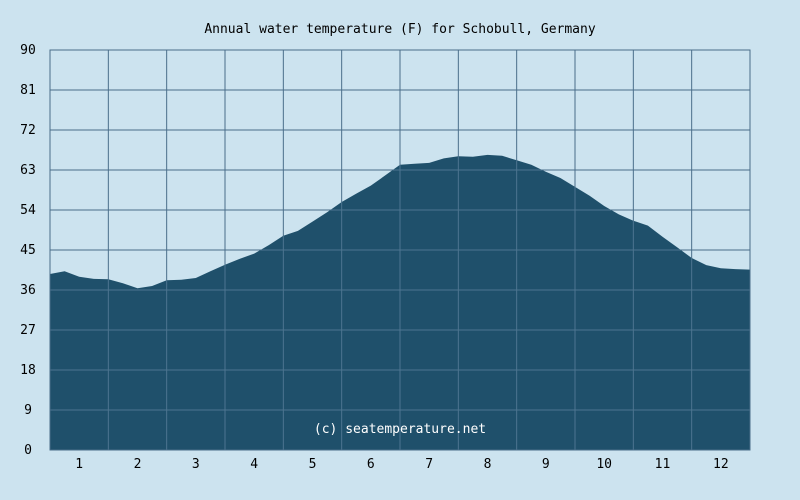  What do you see at coordinates (371, 464) in the screenshot?
I see `x-tick-label: 6` at bounding box center [371, 464].